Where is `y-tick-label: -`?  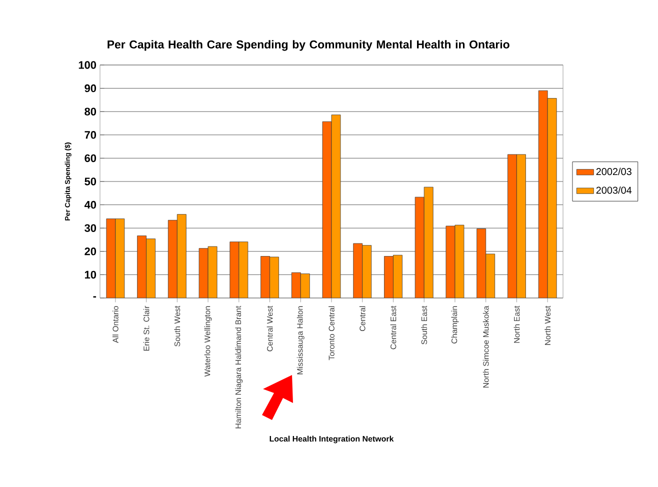
y-tick-label: - is located at coordinates (94, 297).